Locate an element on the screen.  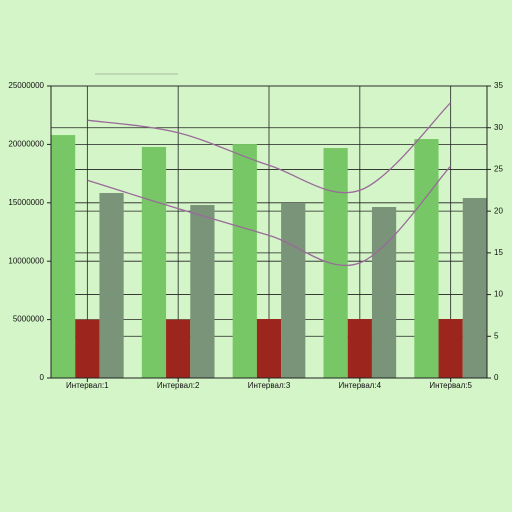
x-tick-label: Интервал:5 is located at coordinates (450, 385).